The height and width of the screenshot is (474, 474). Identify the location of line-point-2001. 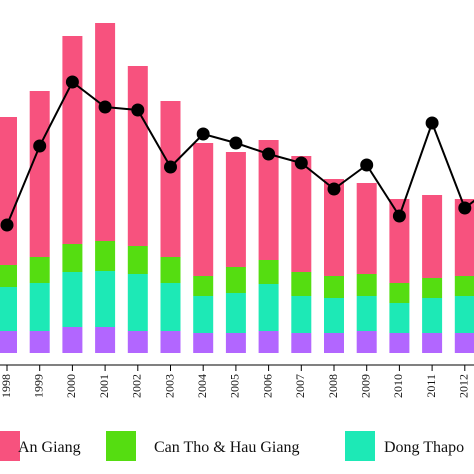
(105, 107).